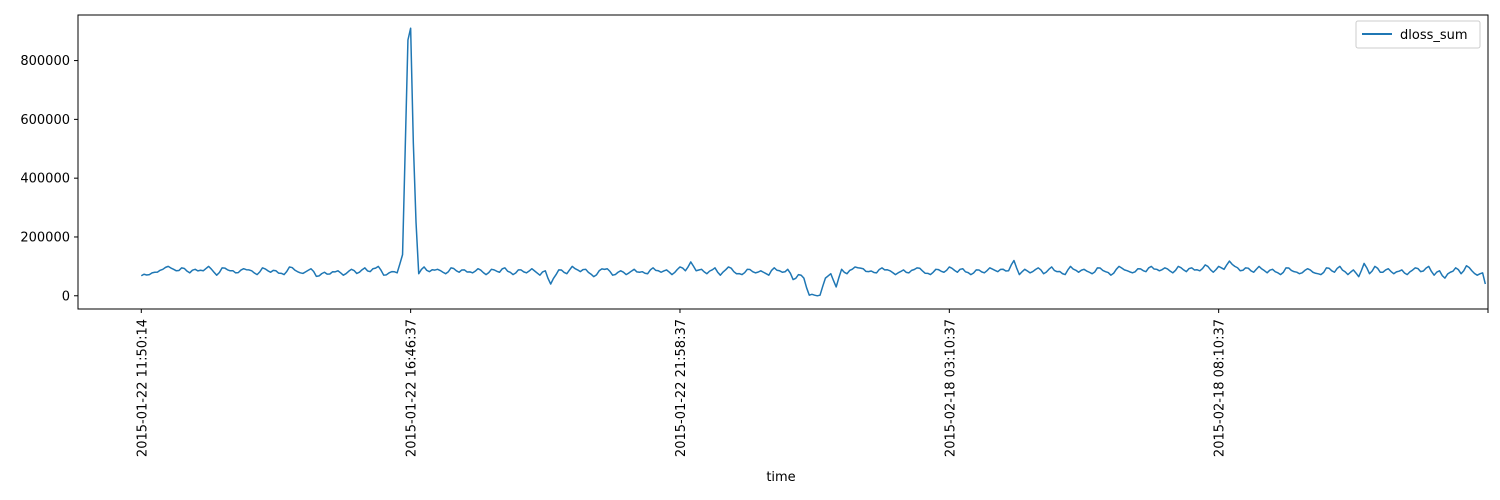  Describe the element at coordinates (412, 388) in the screenshot. I see `x-tick-label: 2015-01-22 16:46:37` at that location.